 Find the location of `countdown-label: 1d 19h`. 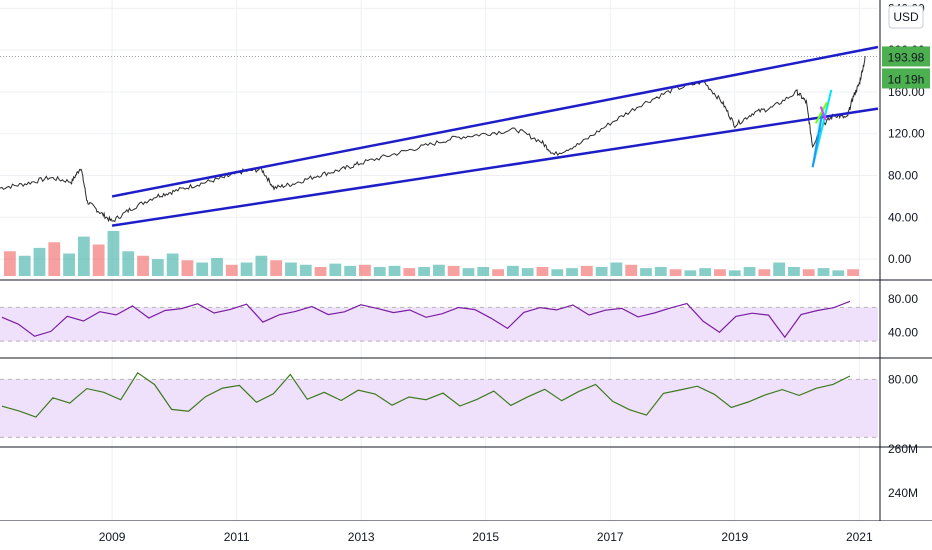

countdown-label: 1d 19h is located at coordinates (906, 79).